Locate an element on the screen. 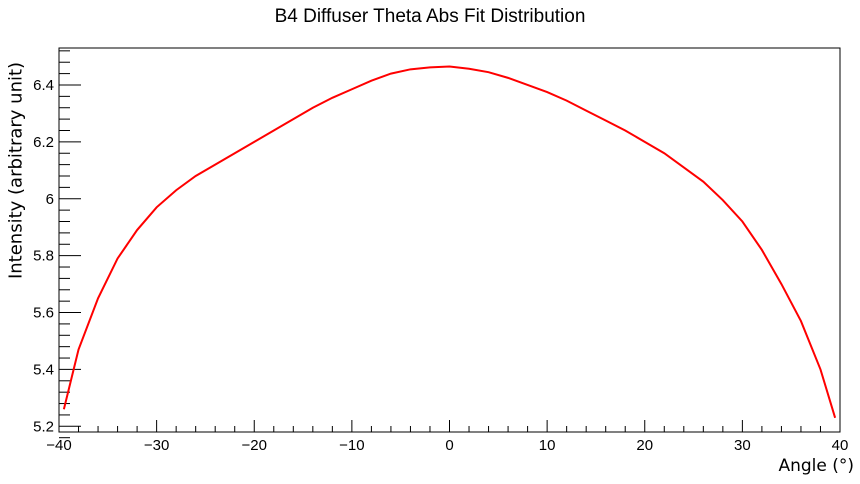 Image resolution: width=860 pixels, height=484 pixels. y-tick-label: 5.4 is located at coordinates (43, 369).